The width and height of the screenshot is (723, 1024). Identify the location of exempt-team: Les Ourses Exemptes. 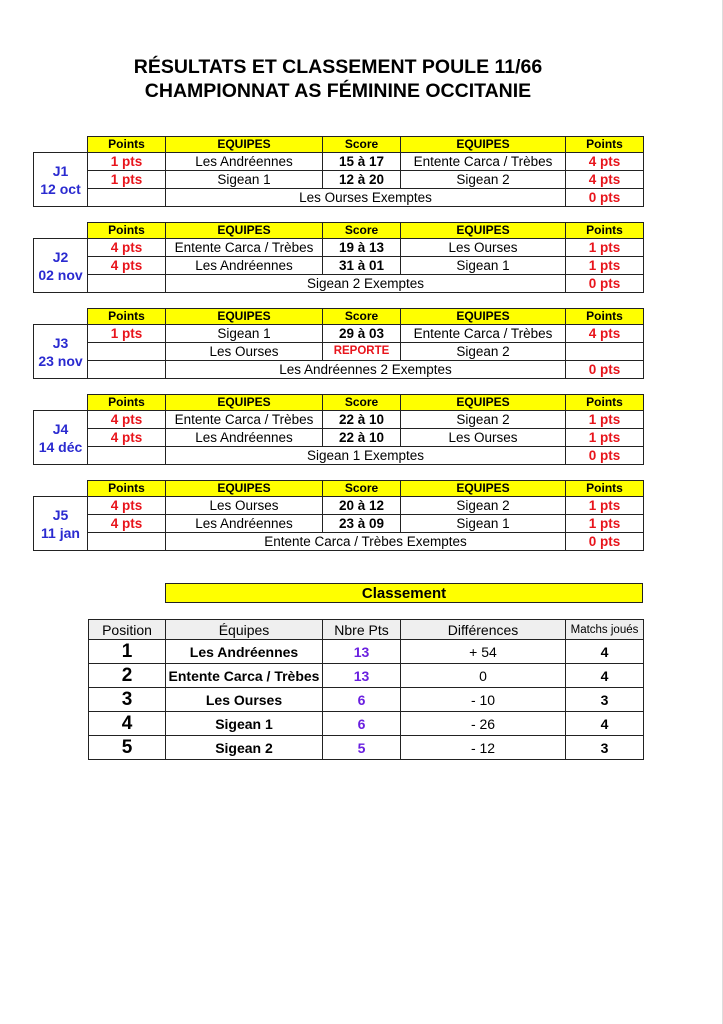
(365, 197).